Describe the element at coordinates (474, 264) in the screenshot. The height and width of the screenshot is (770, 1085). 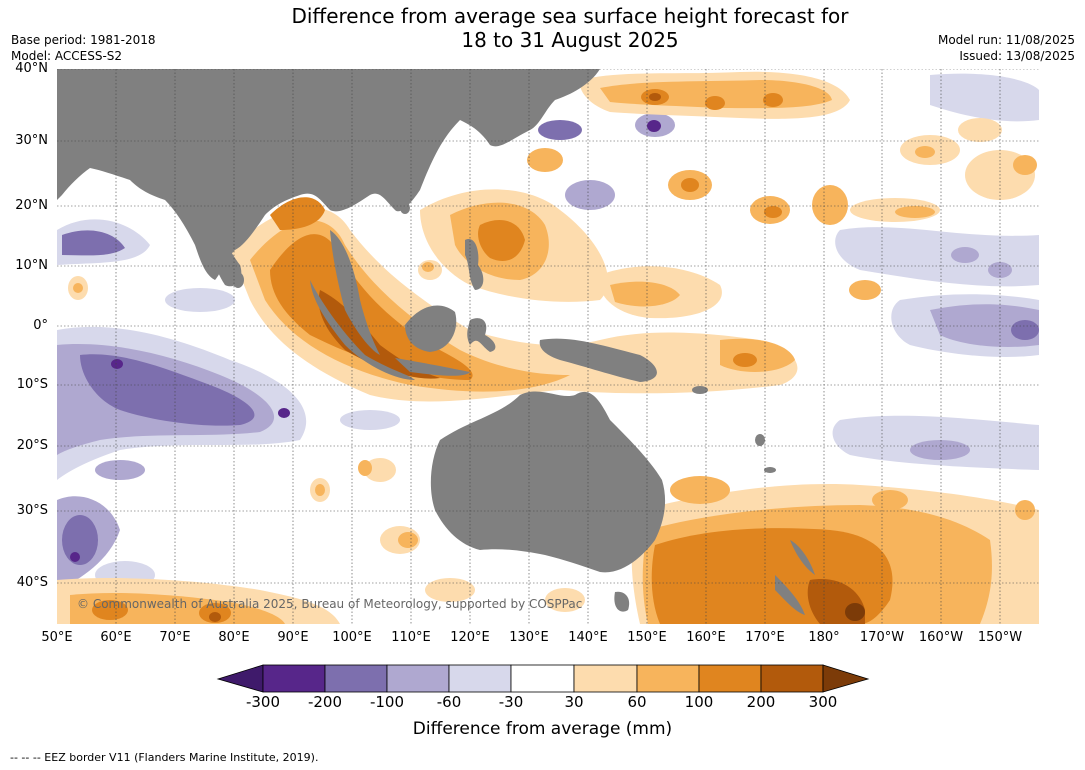
I see `philippines-islands` at that location.